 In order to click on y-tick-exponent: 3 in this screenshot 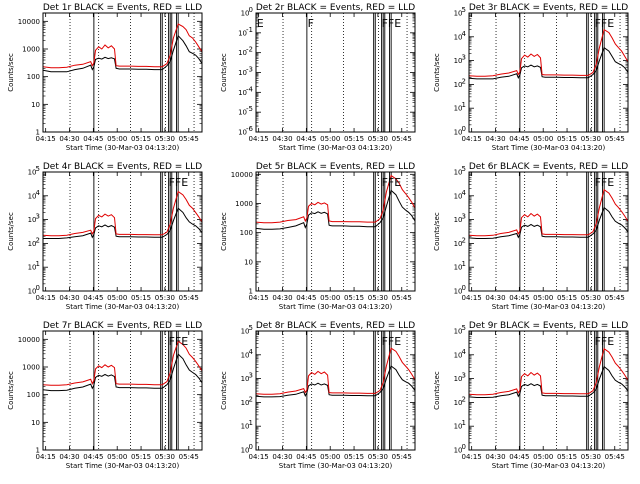, I will do `click(464, 217)`.